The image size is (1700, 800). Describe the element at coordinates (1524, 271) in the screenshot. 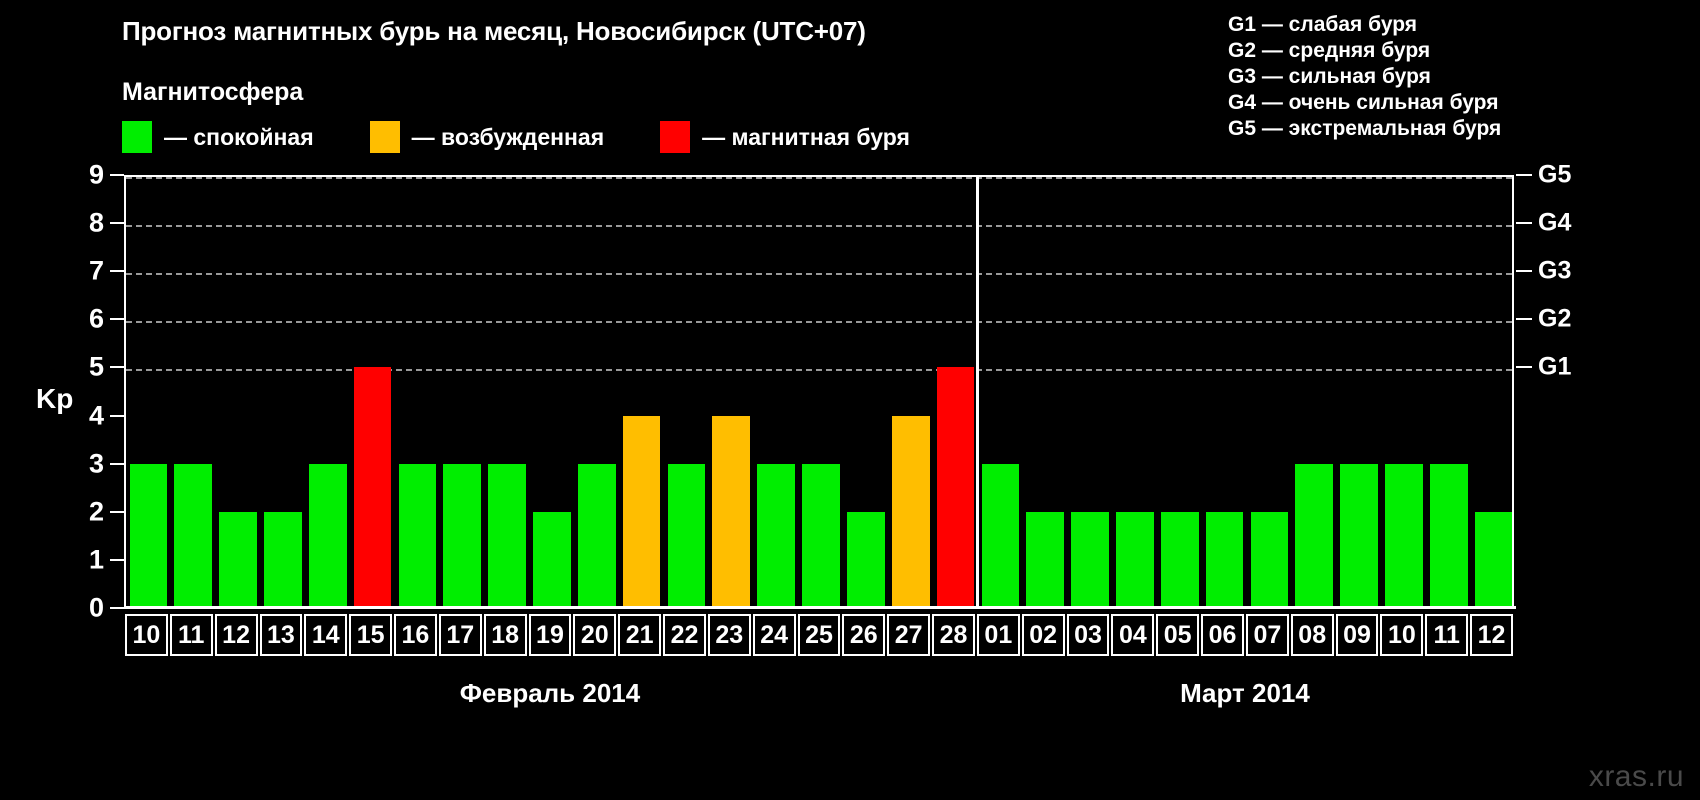

I see `g-tick-mark-G3` at that location.